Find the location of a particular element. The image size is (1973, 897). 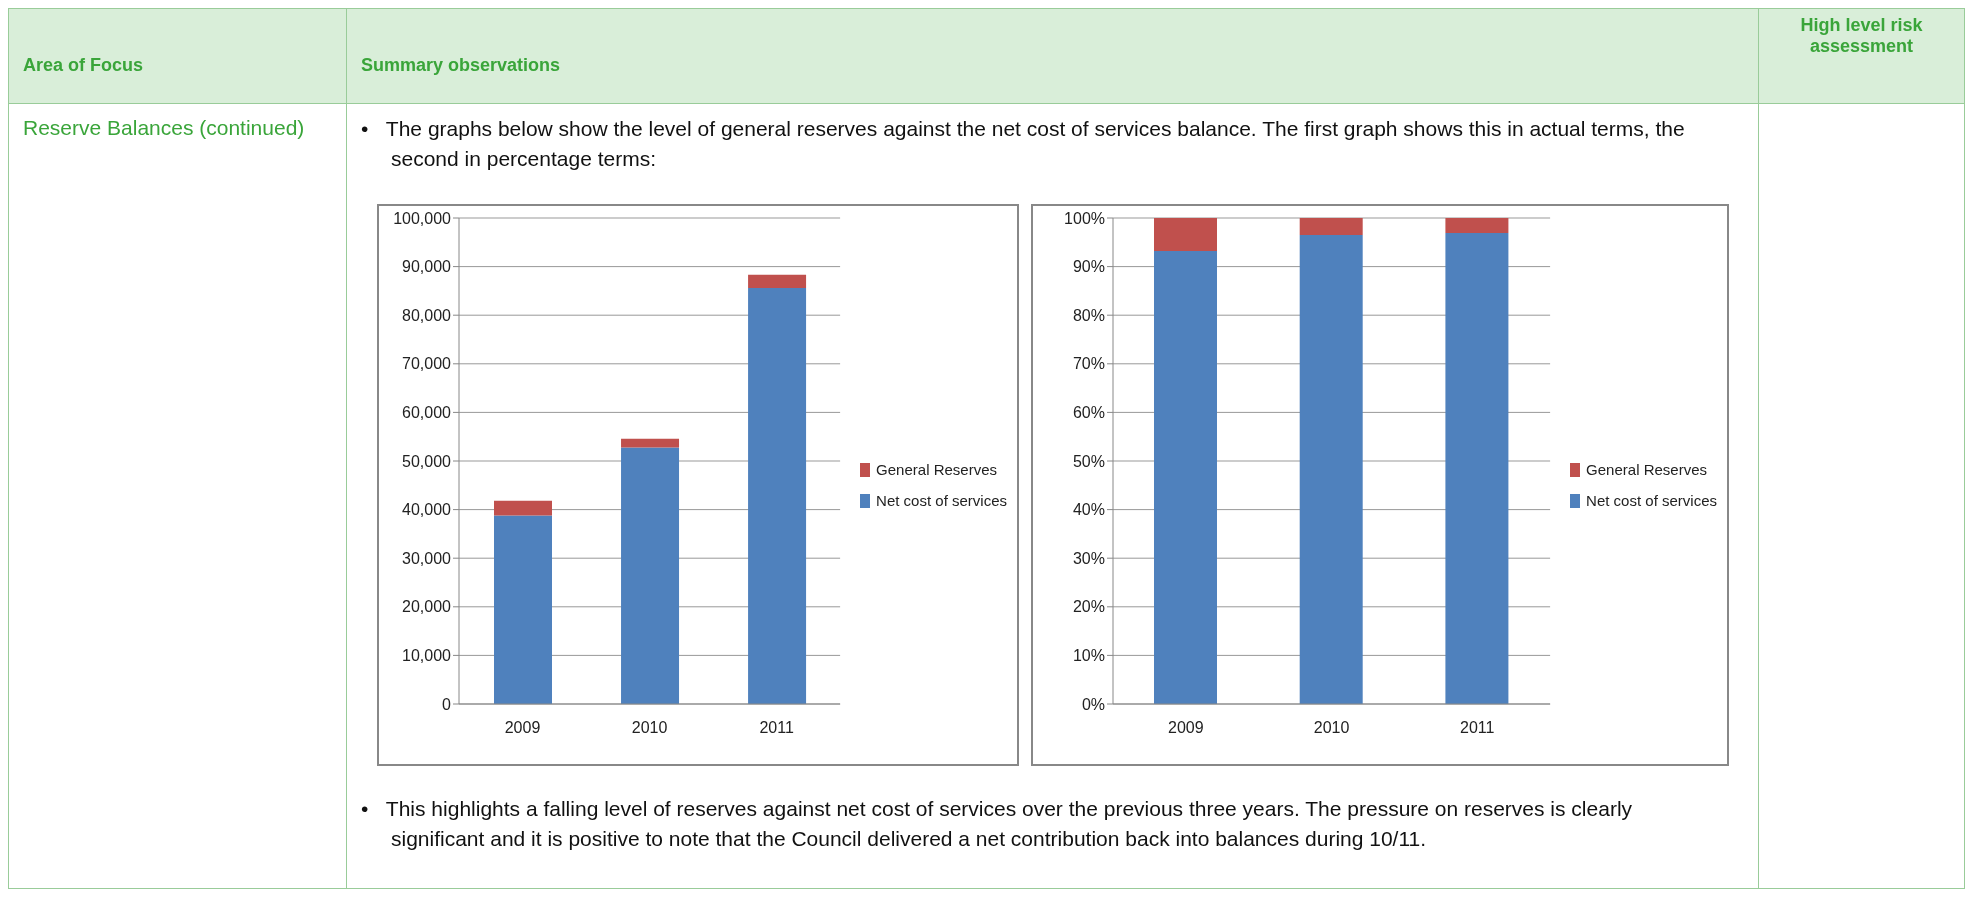

y-tick-label: 40,000 is located at coordinates (427, 510).